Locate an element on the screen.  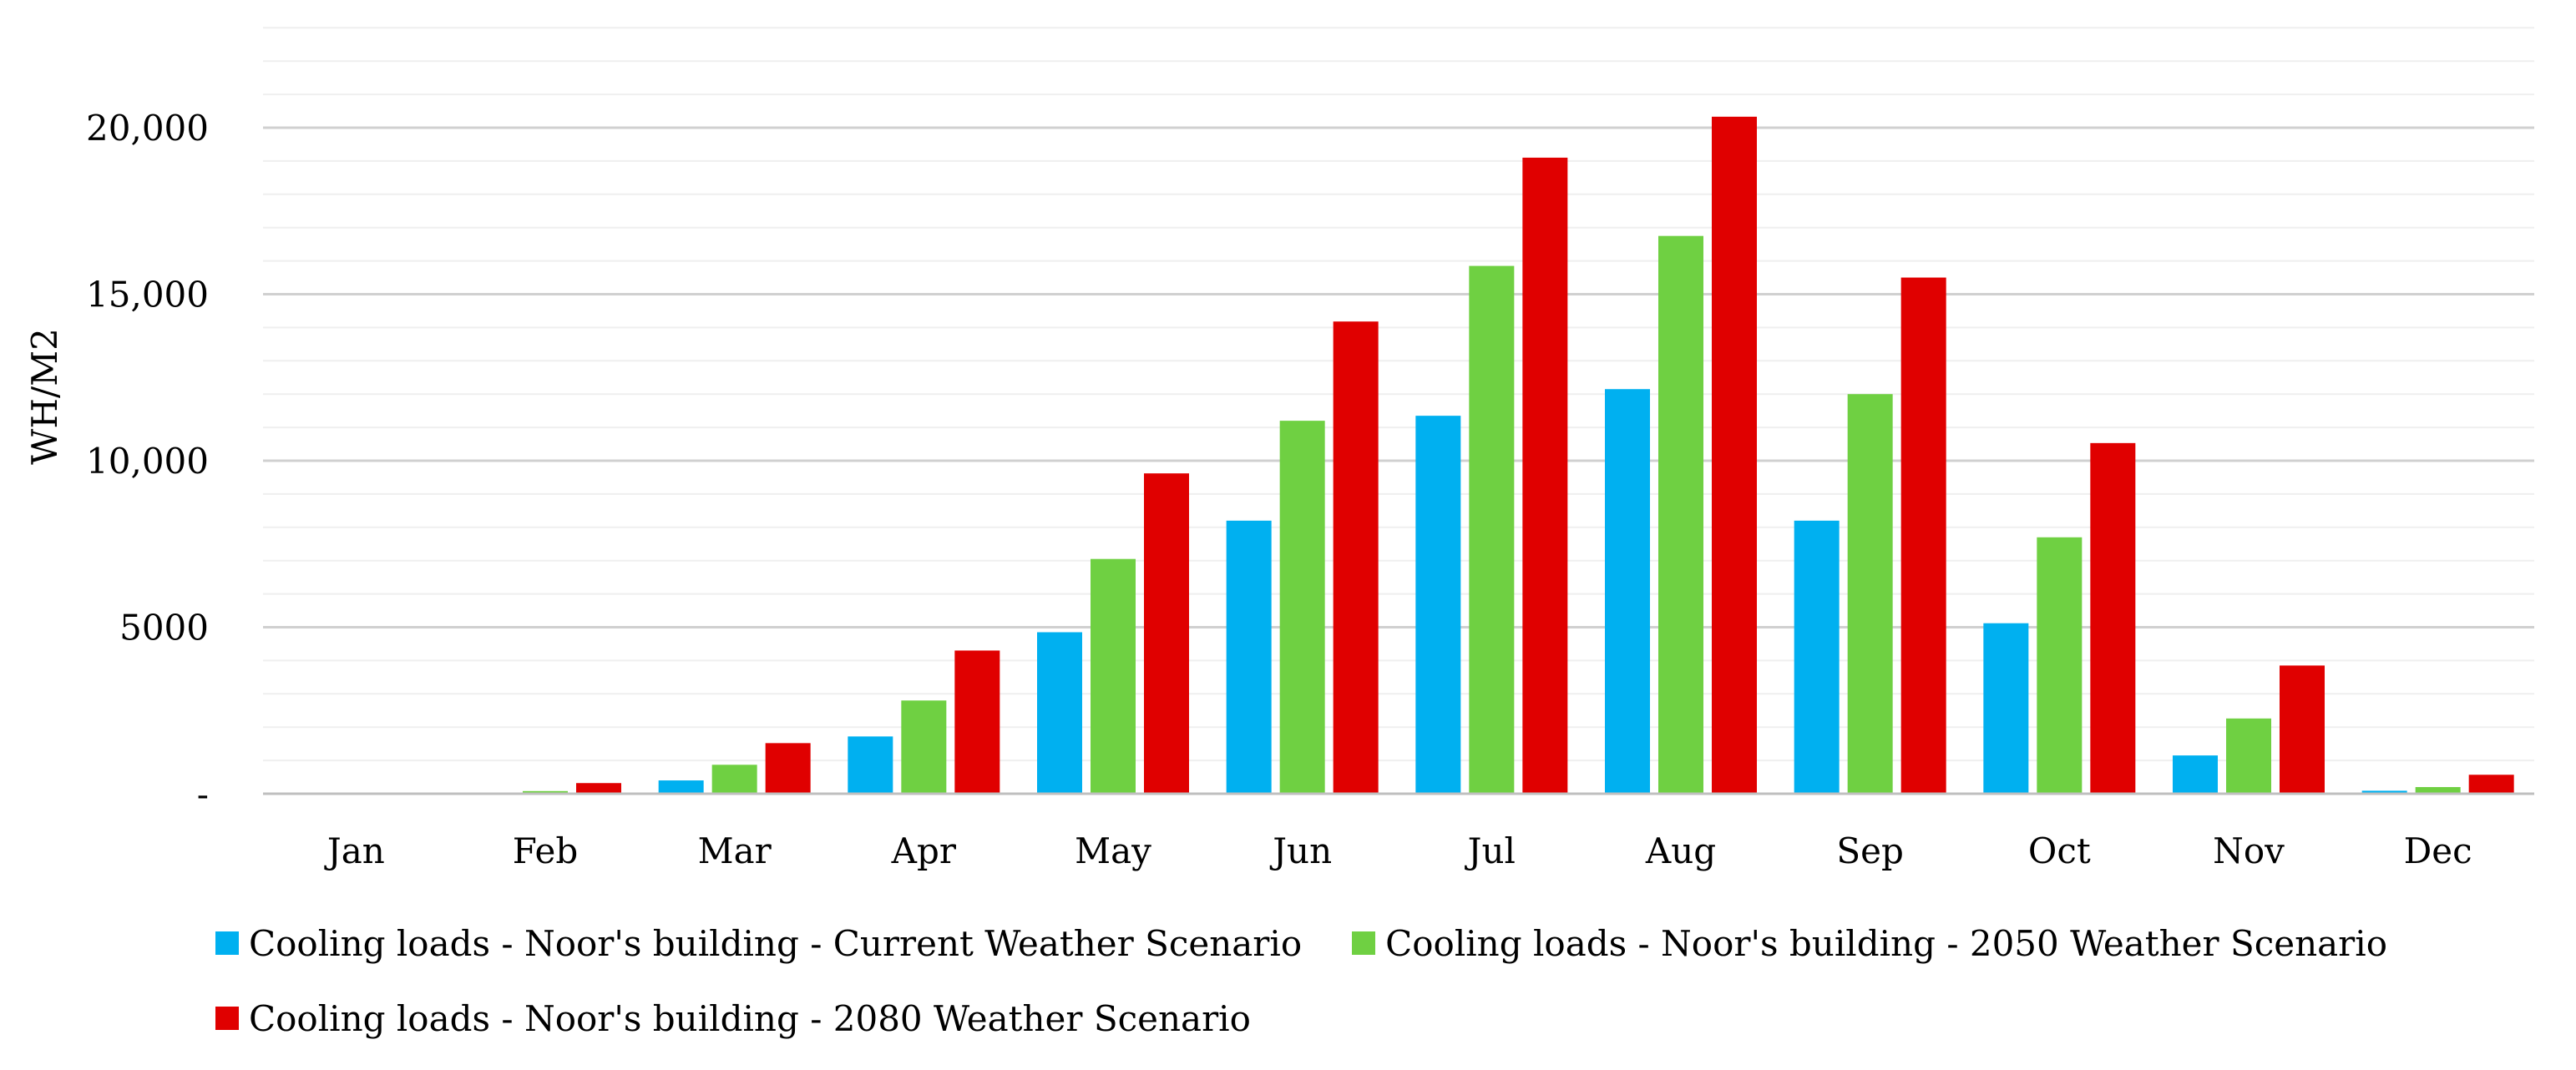
x-tick-label: Jul is located at coordinates (1490, 850).